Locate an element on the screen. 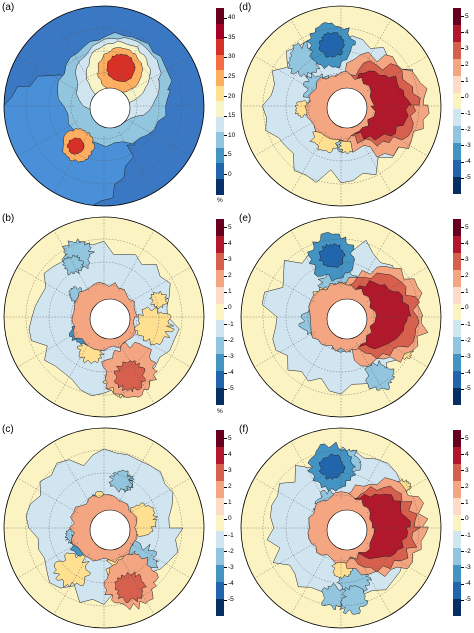 This screenshot has height=633, width=474. colorbar-tick-label: 20 is located at coordinates (232, 96).